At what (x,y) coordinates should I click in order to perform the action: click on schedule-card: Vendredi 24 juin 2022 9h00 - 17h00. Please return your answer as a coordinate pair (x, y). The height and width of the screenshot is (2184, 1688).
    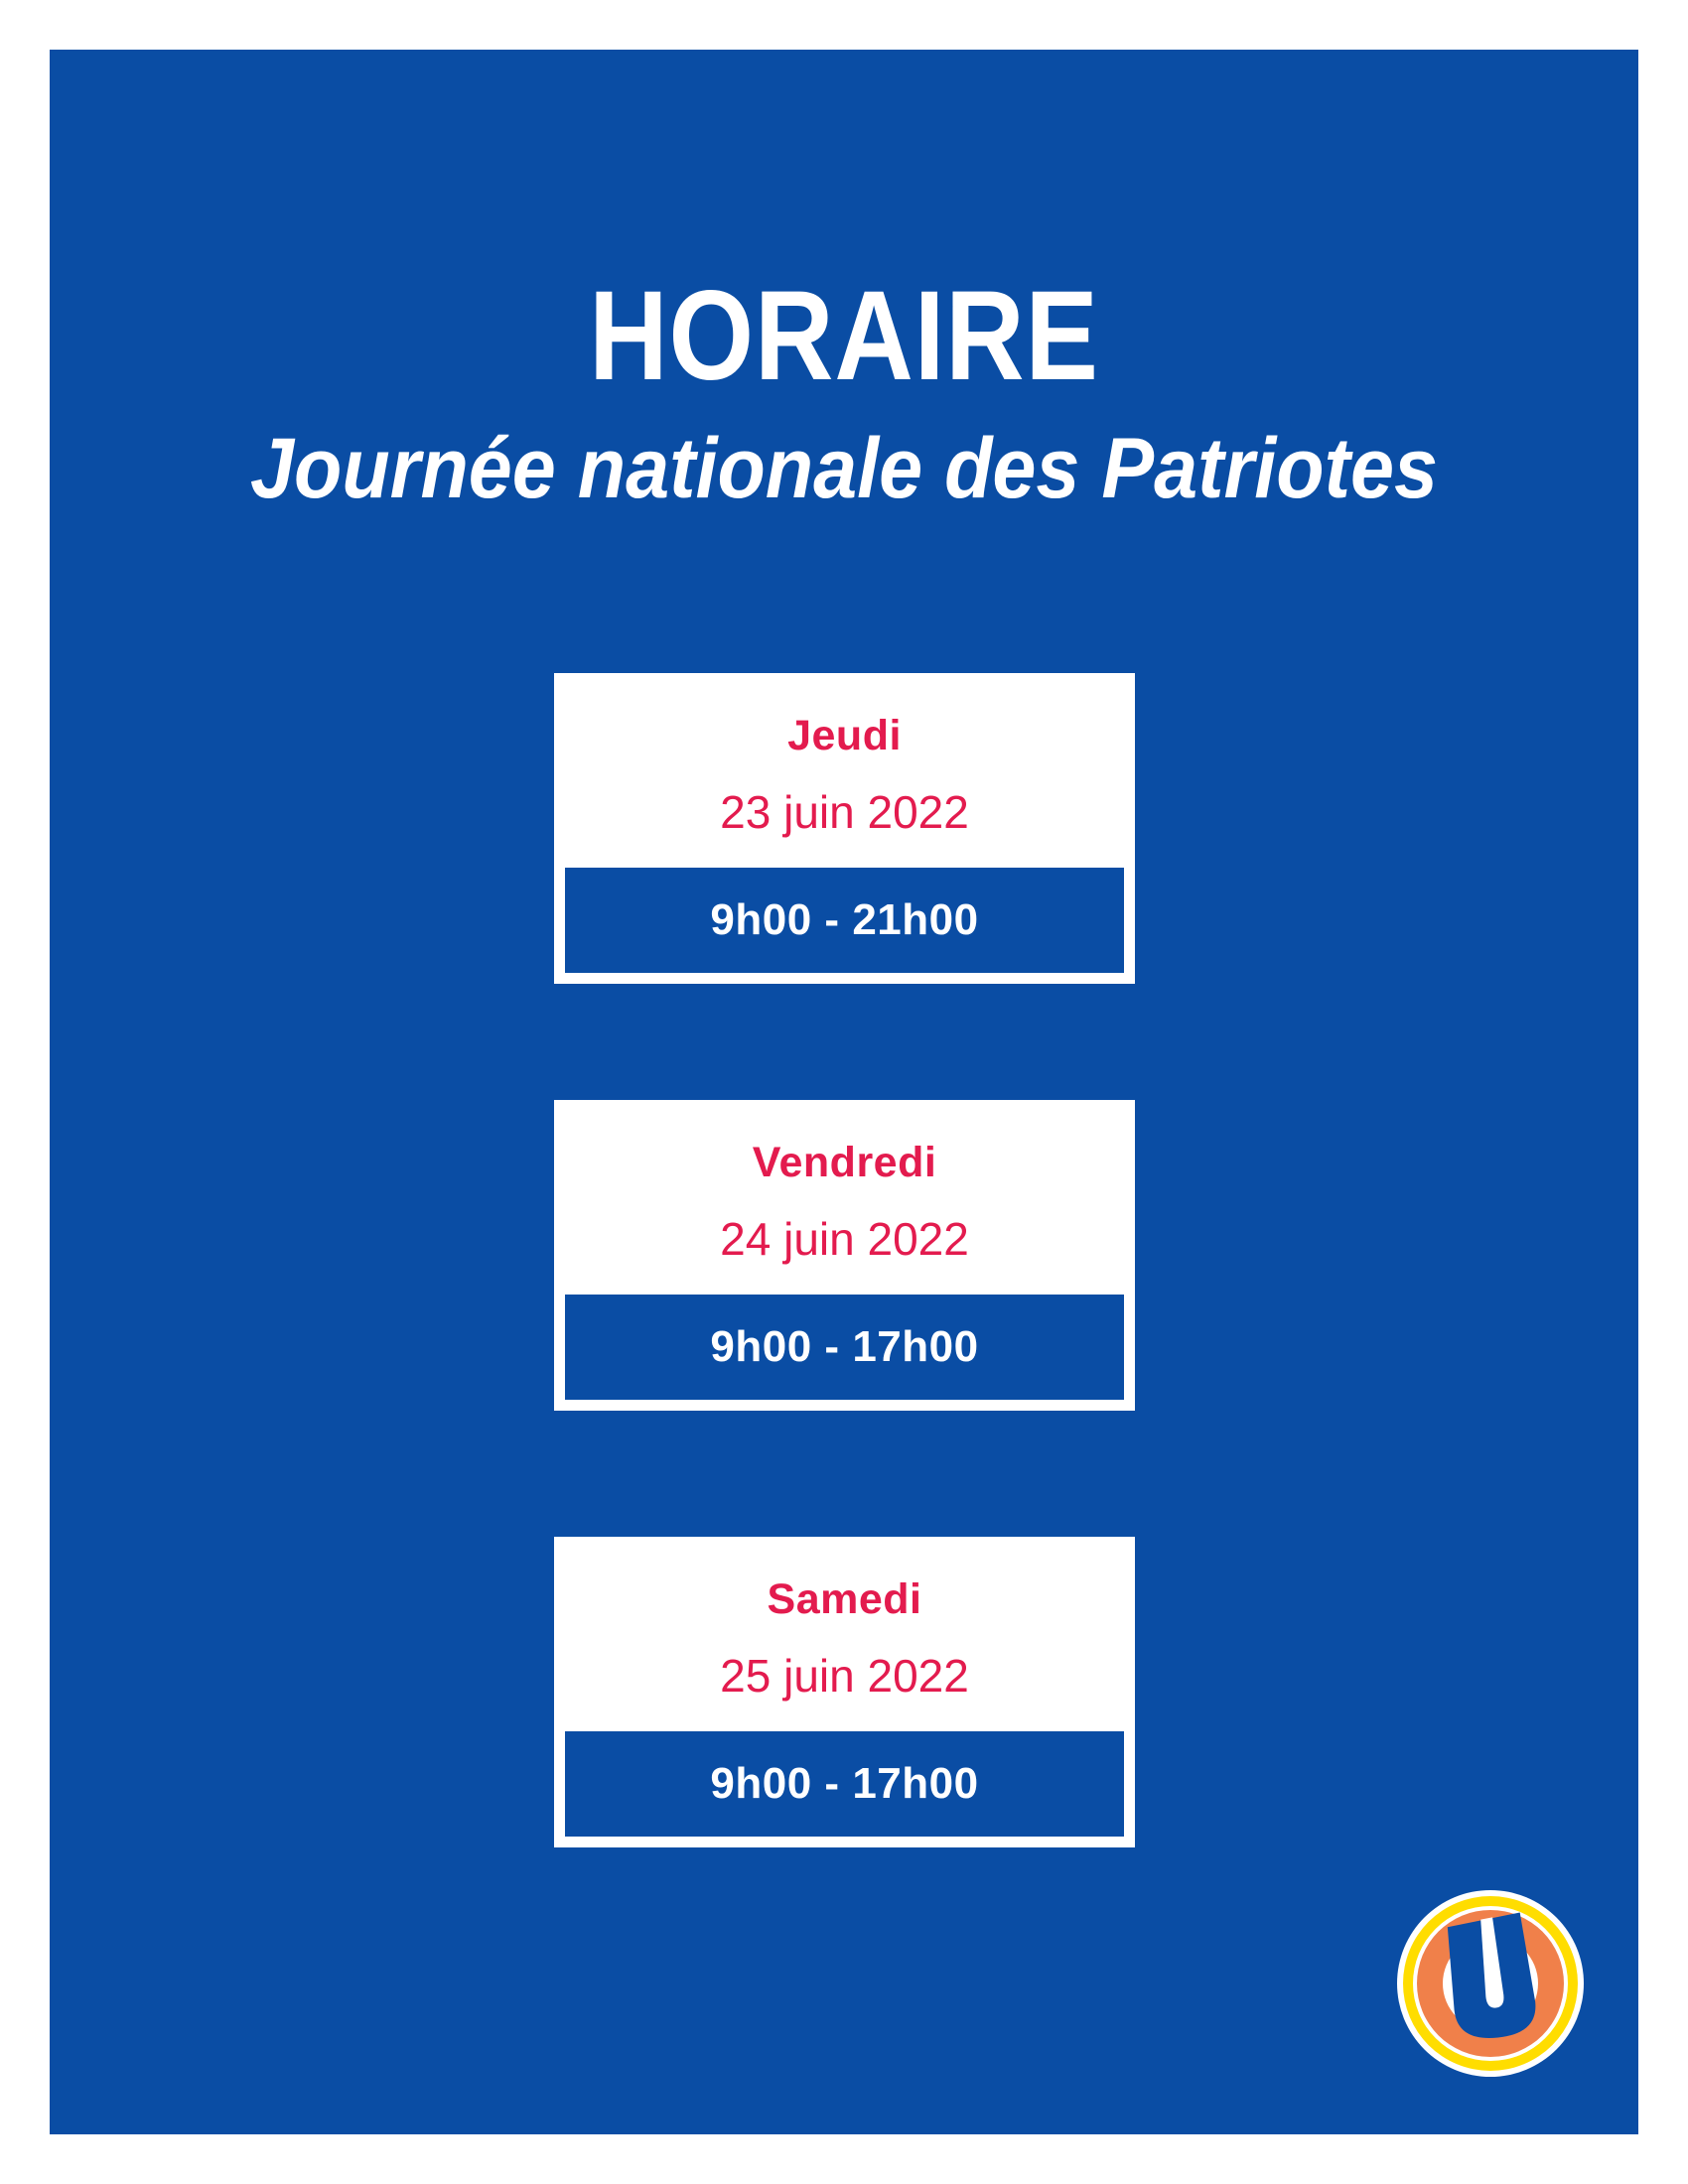
    Looking at the image, I should click on (844, 1255).